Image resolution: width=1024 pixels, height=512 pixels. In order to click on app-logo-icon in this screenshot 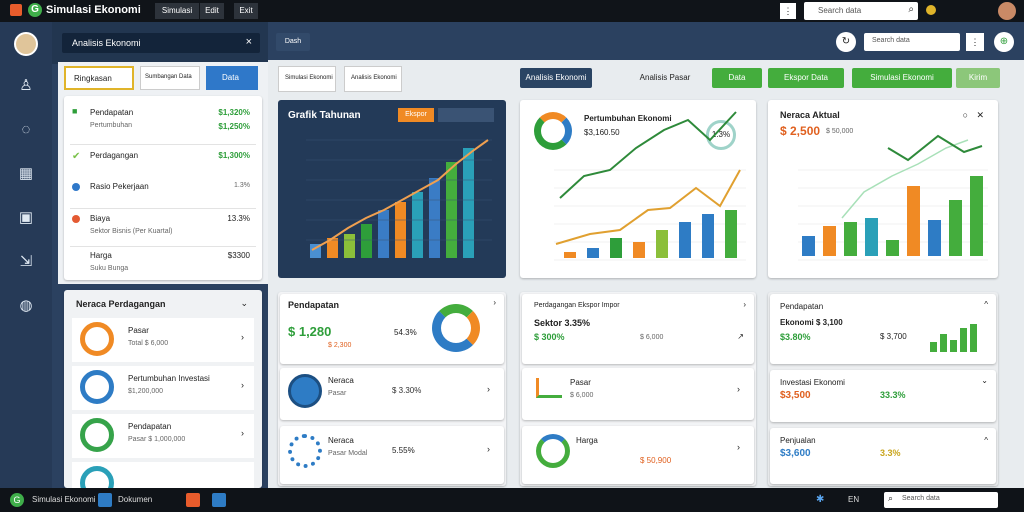, I will do `click(16, 10)`.